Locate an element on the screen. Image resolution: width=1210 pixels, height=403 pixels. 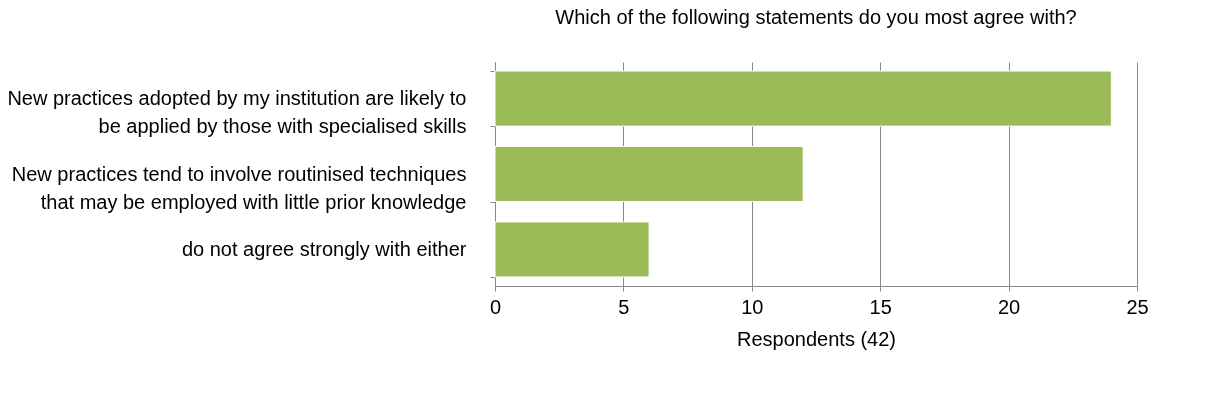
x-tick-label: 5 is located at coordinates (624, 306).